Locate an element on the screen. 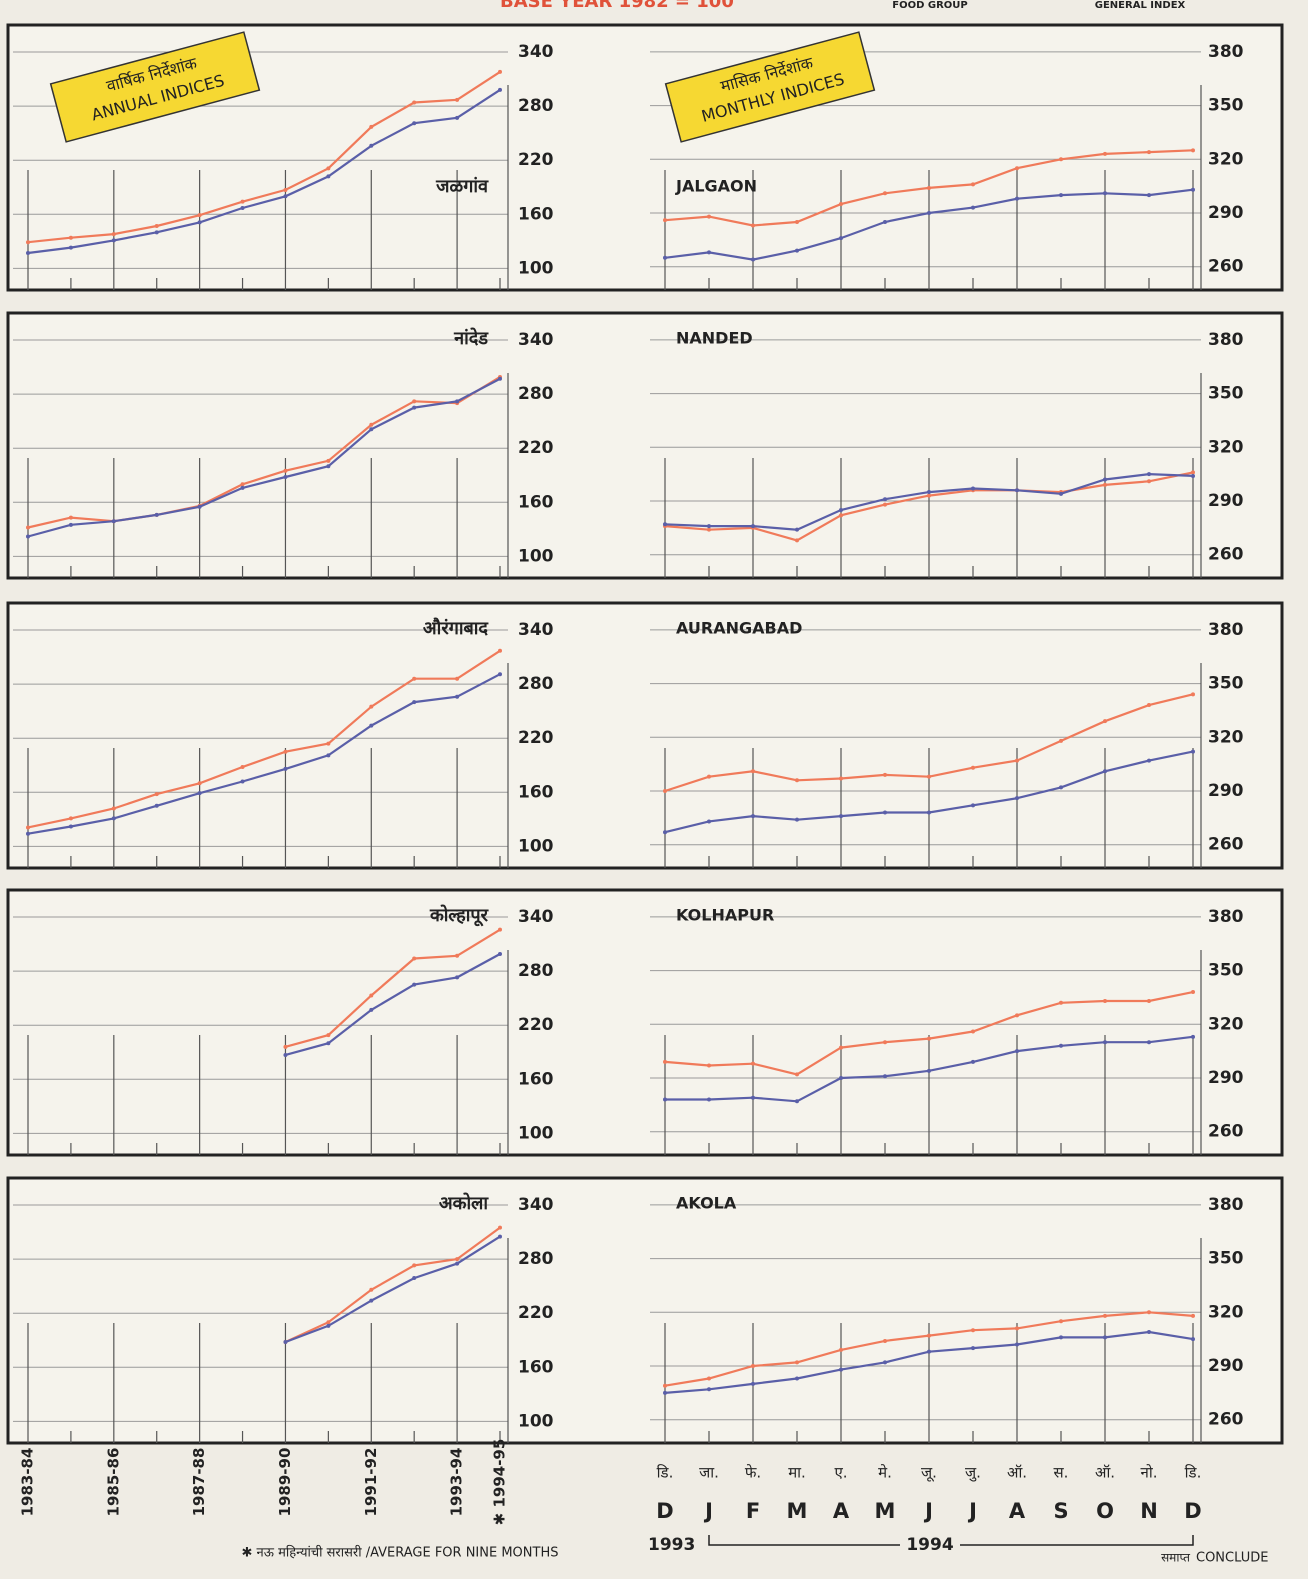 This screenshot has height=1579, width=1308. x-tick-label: D is located at coordinates (1192, 1511).